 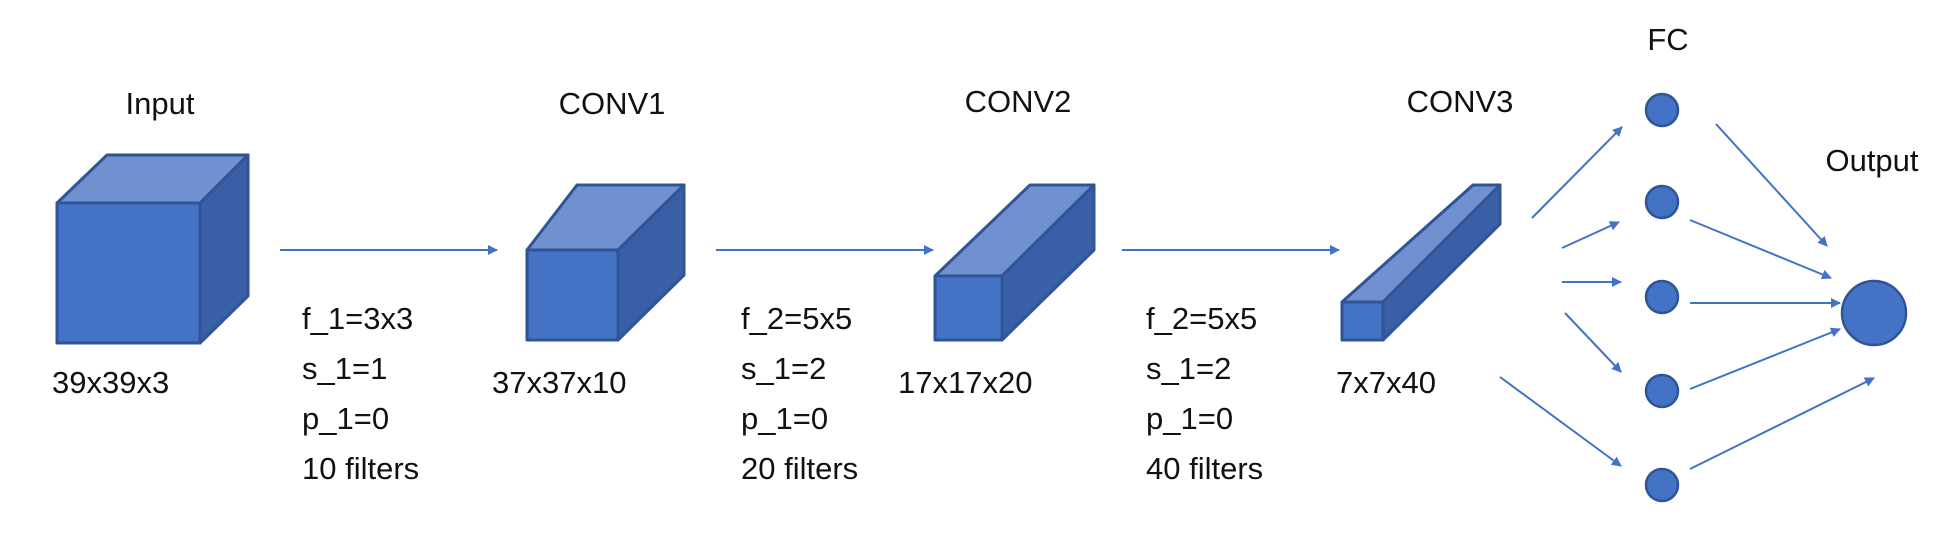 What do you see at coordinates (224, 249) in the screenshot?
I see `input-cube-side` at bounding box center [224, 249].